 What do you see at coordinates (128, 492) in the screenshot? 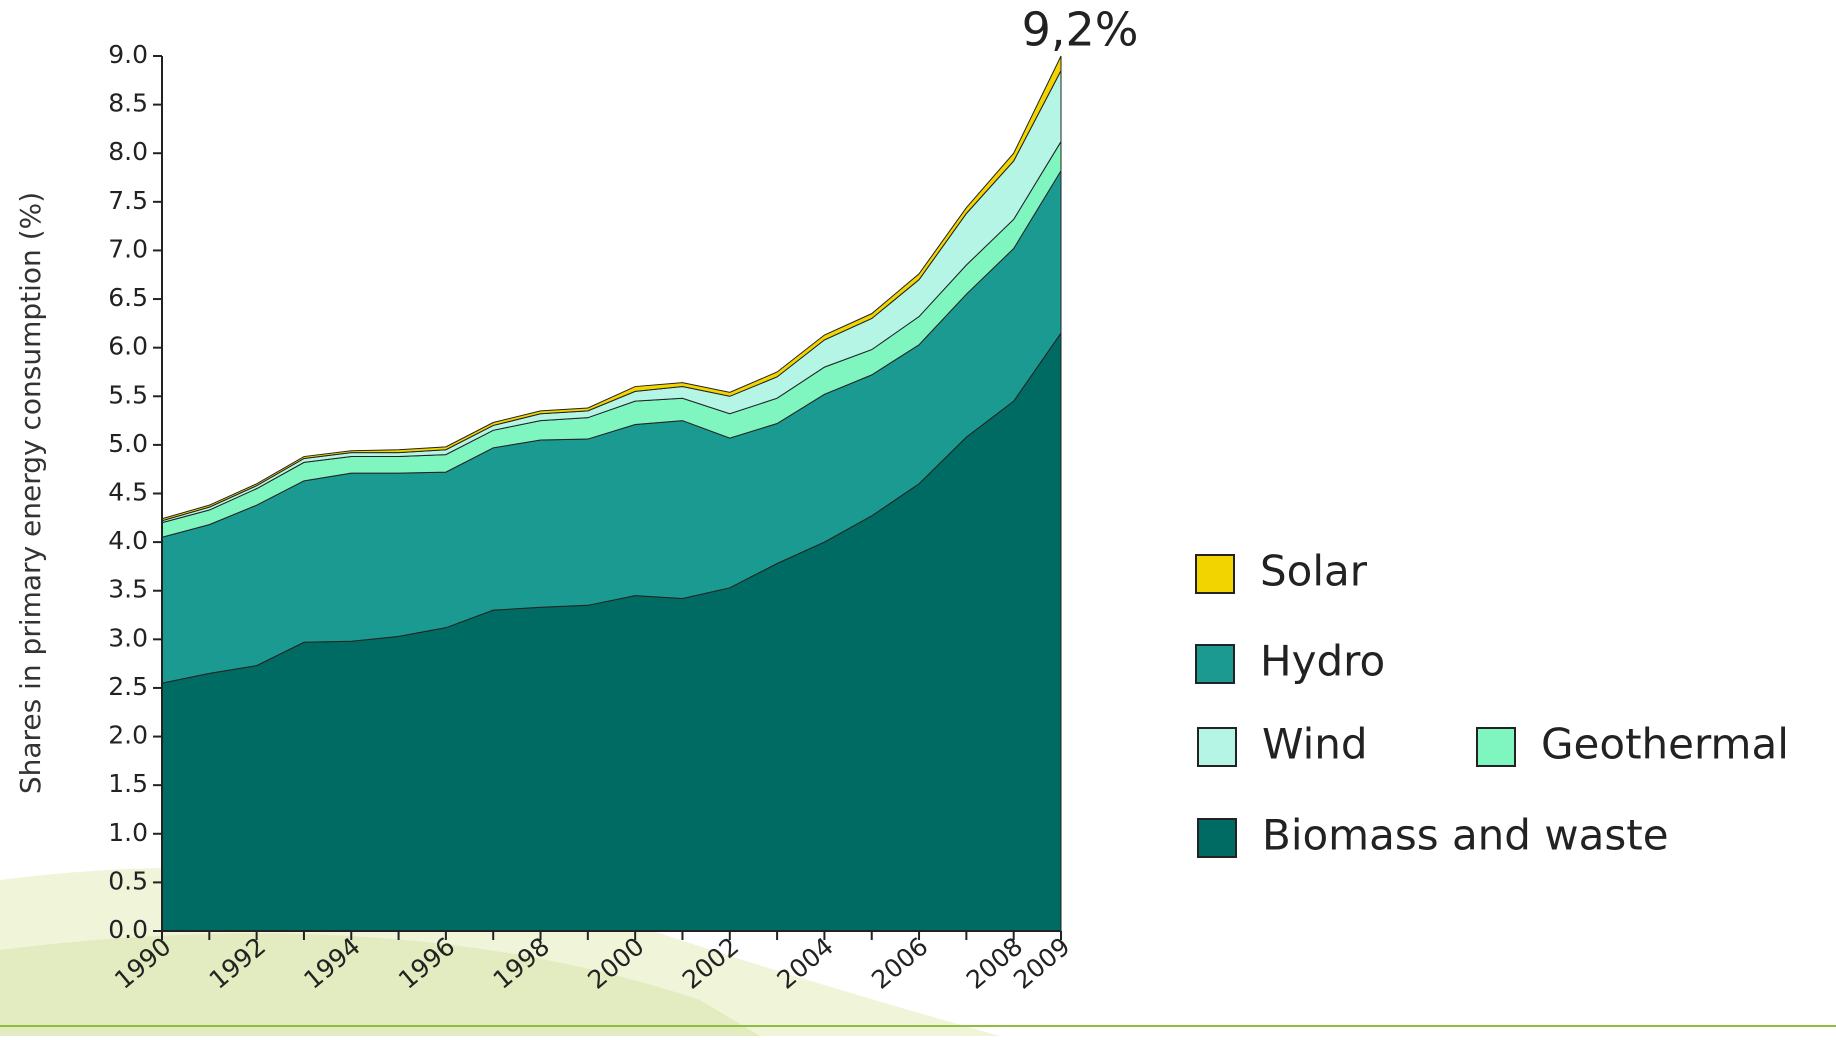
I see `y-tick-label: 4.5` at bounding box center [128, 492].